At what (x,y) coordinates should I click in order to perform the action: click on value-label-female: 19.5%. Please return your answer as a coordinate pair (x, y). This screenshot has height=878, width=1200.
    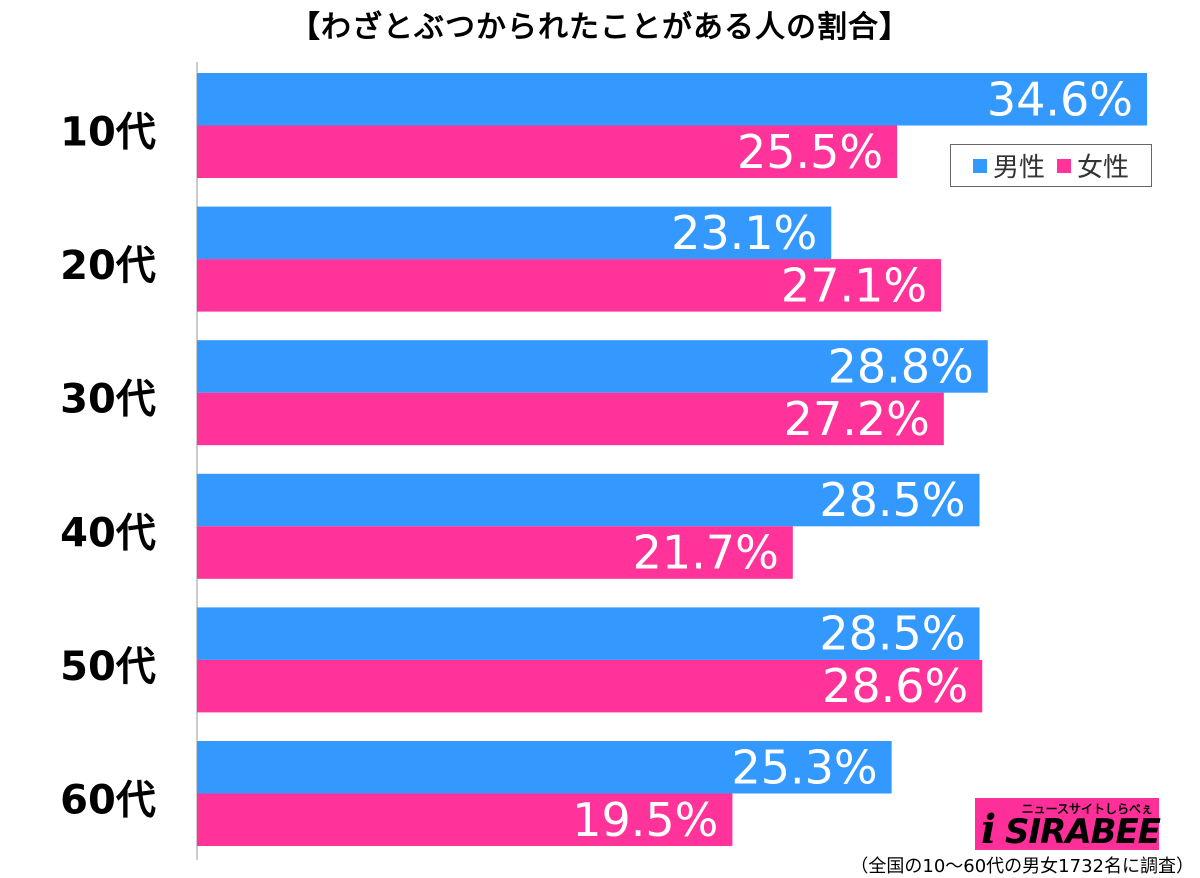
    Looking at the image, I should click on (645, 820).